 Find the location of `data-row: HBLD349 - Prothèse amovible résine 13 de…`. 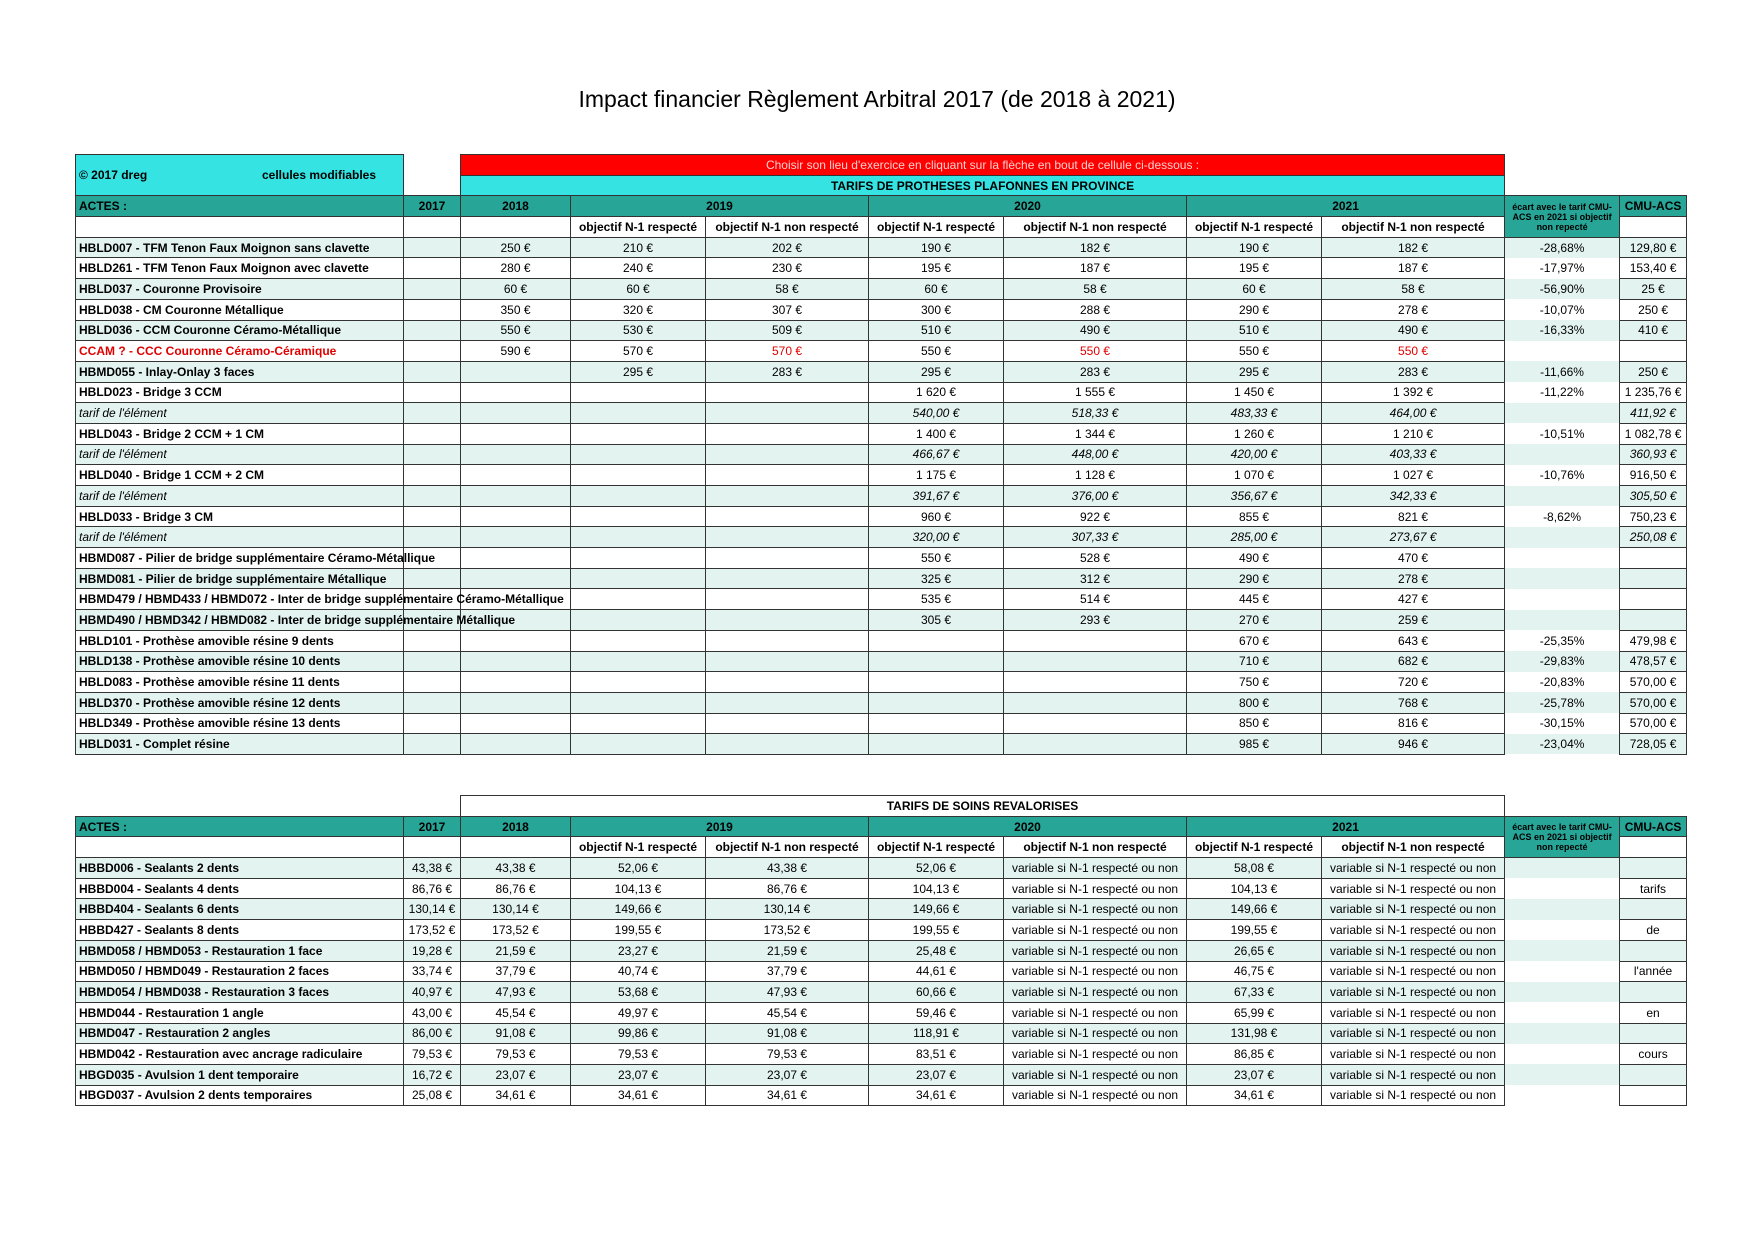

data-row: HBLD349 - Prothèse amovible résine 13 de… is located at coordinates (881, 723).